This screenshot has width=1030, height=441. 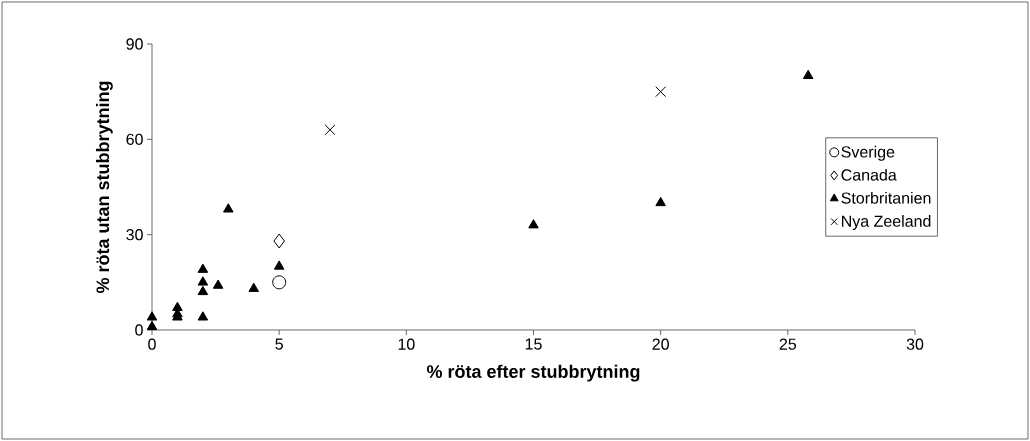 What do you see at coordinates (533, 373) in the screenshot?
I see `x-axis-title: % röta efter stubbrytning` at bounding box center [533, 373].